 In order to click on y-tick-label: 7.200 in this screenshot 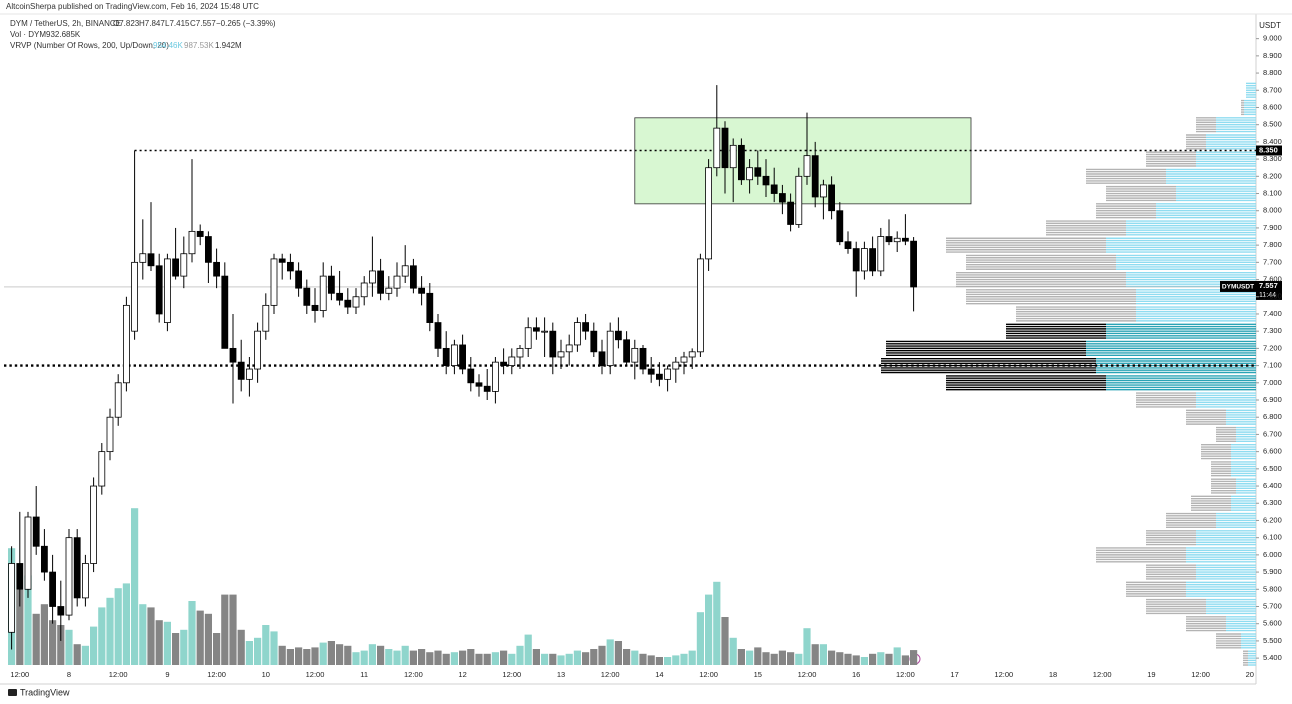, I will do `click(1272, 347)`.